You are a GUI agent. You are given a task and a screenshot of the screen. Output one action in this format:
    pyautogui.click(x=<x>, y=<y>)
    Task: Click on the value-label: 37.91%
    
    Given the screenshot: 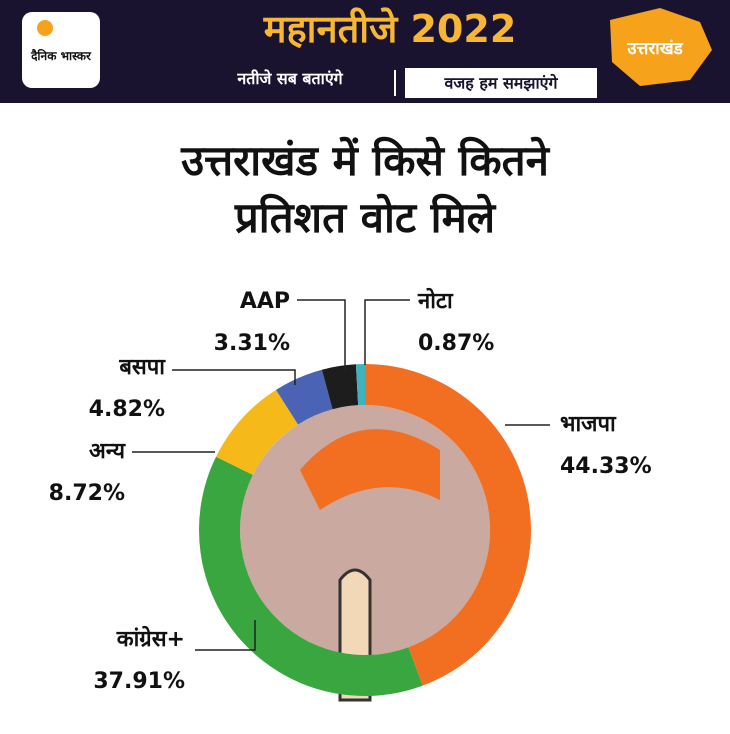 What is the action you would take?
    pyautogui.click(x=139, y=681)
    